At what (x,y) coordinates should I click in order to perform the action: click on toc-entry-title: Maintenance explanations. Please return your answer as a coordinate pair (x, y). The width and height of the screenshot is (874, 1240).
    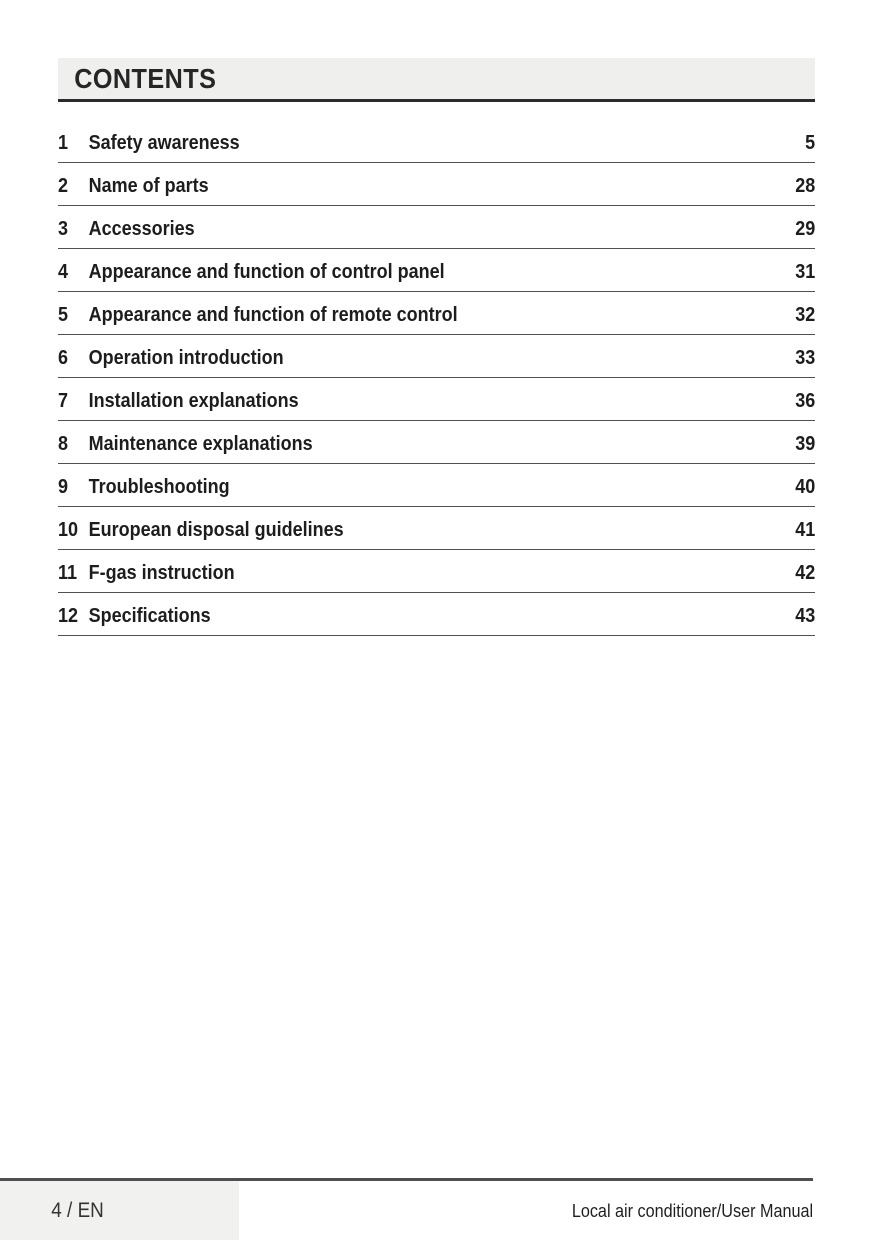
    Looking at the image, I should click on (200, 444).